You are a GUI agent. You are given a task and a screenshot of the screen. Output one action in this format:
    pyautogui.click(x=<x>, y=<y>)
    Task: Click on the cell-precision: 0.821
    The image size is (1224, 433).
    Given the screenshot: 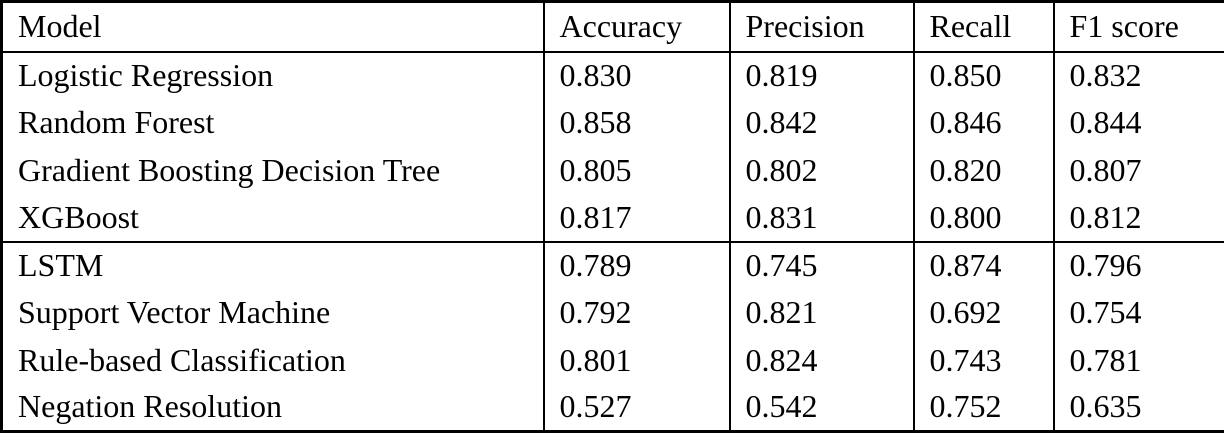 What is the action you would take?
    pyautogui.click(x=821, y=313)
    